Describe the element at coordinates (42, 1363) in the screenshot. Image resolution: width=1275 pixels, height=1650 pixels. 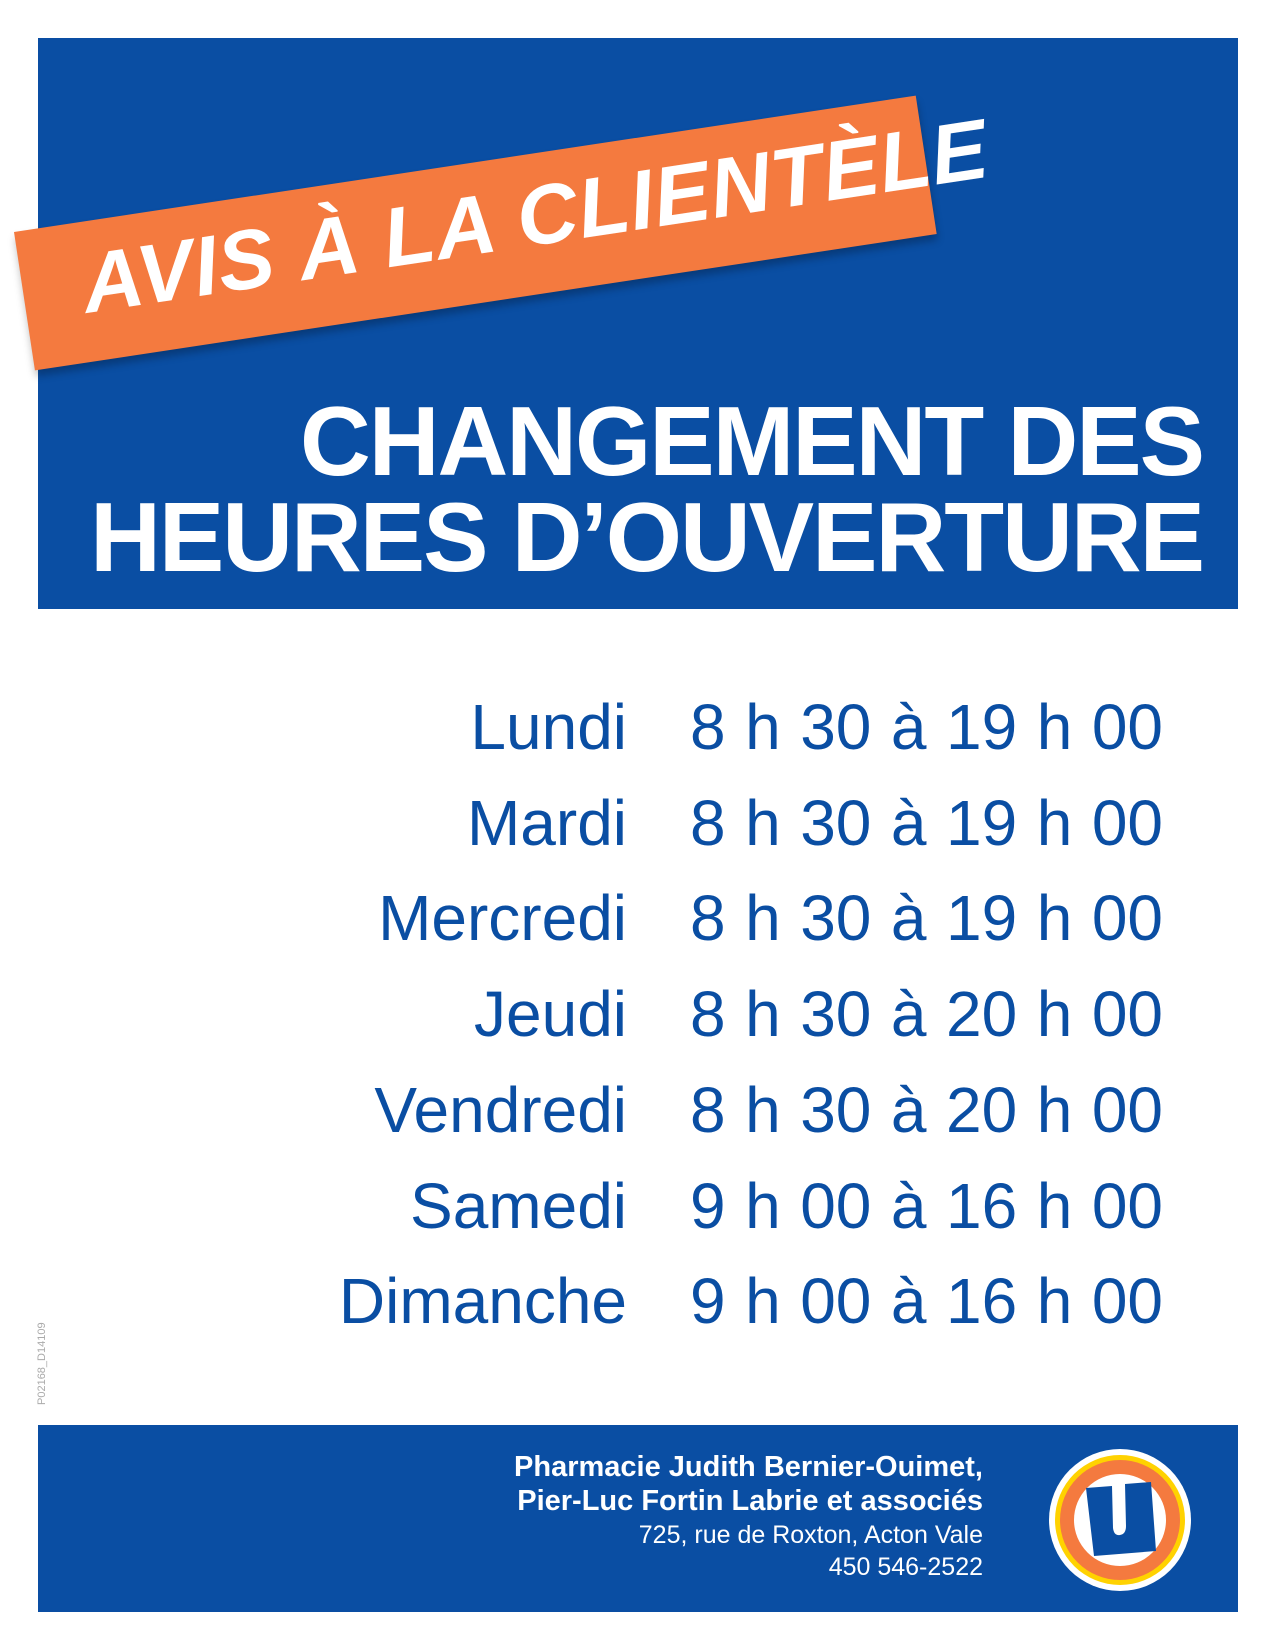
I see `document-code: P02168_D14109` at that location.